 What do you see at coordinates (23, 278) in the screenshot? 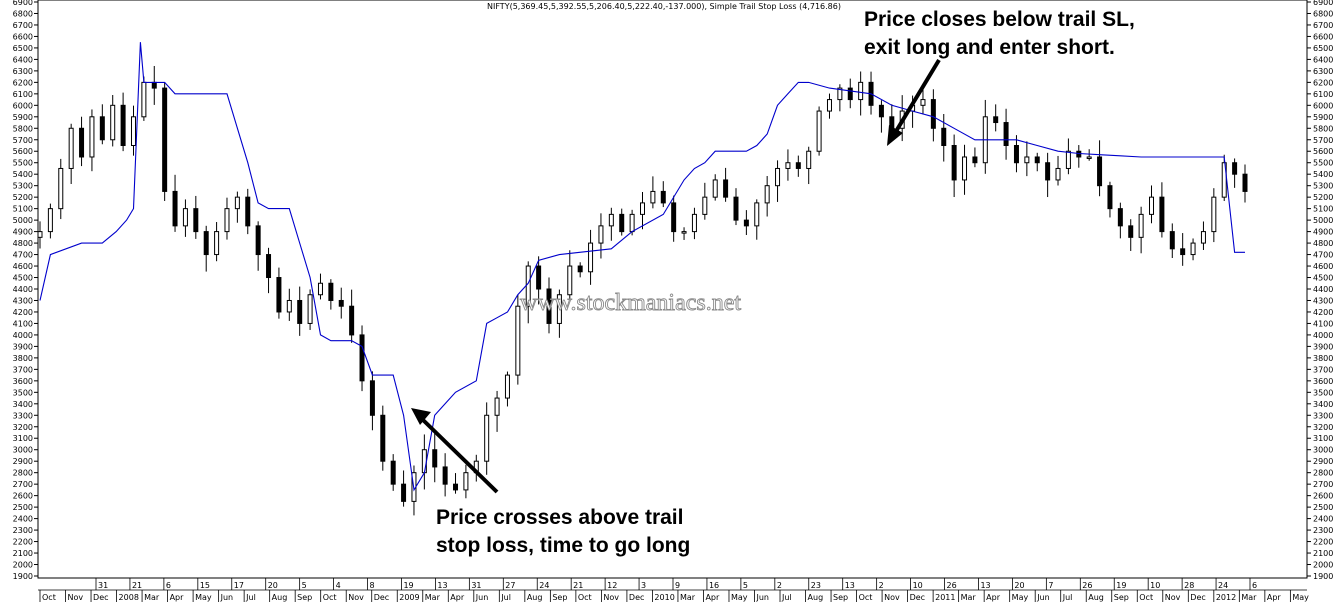
I see `y-tick-label-left: 4500` at bounding box center [23, 278].